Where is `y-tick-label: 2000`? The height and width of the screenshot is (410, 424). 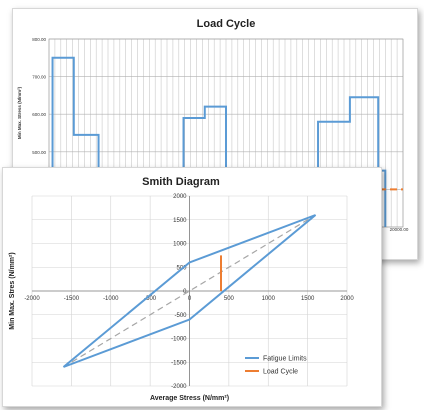 y-tick-label: 2000 is located at coordinates (180, 197).